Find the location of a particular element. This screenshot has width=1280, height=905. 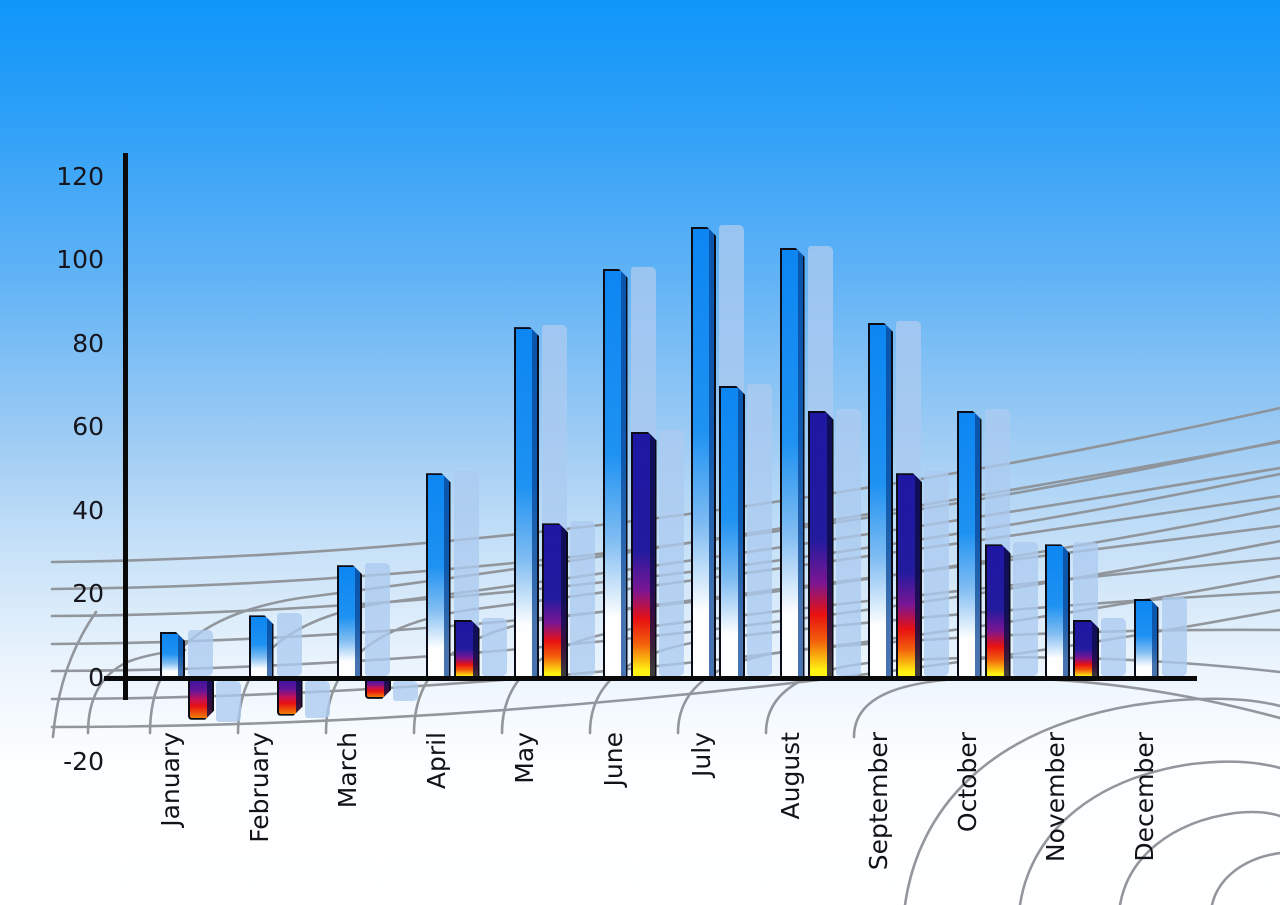

echo-october-series2 is located at coordinates (1025, 609).